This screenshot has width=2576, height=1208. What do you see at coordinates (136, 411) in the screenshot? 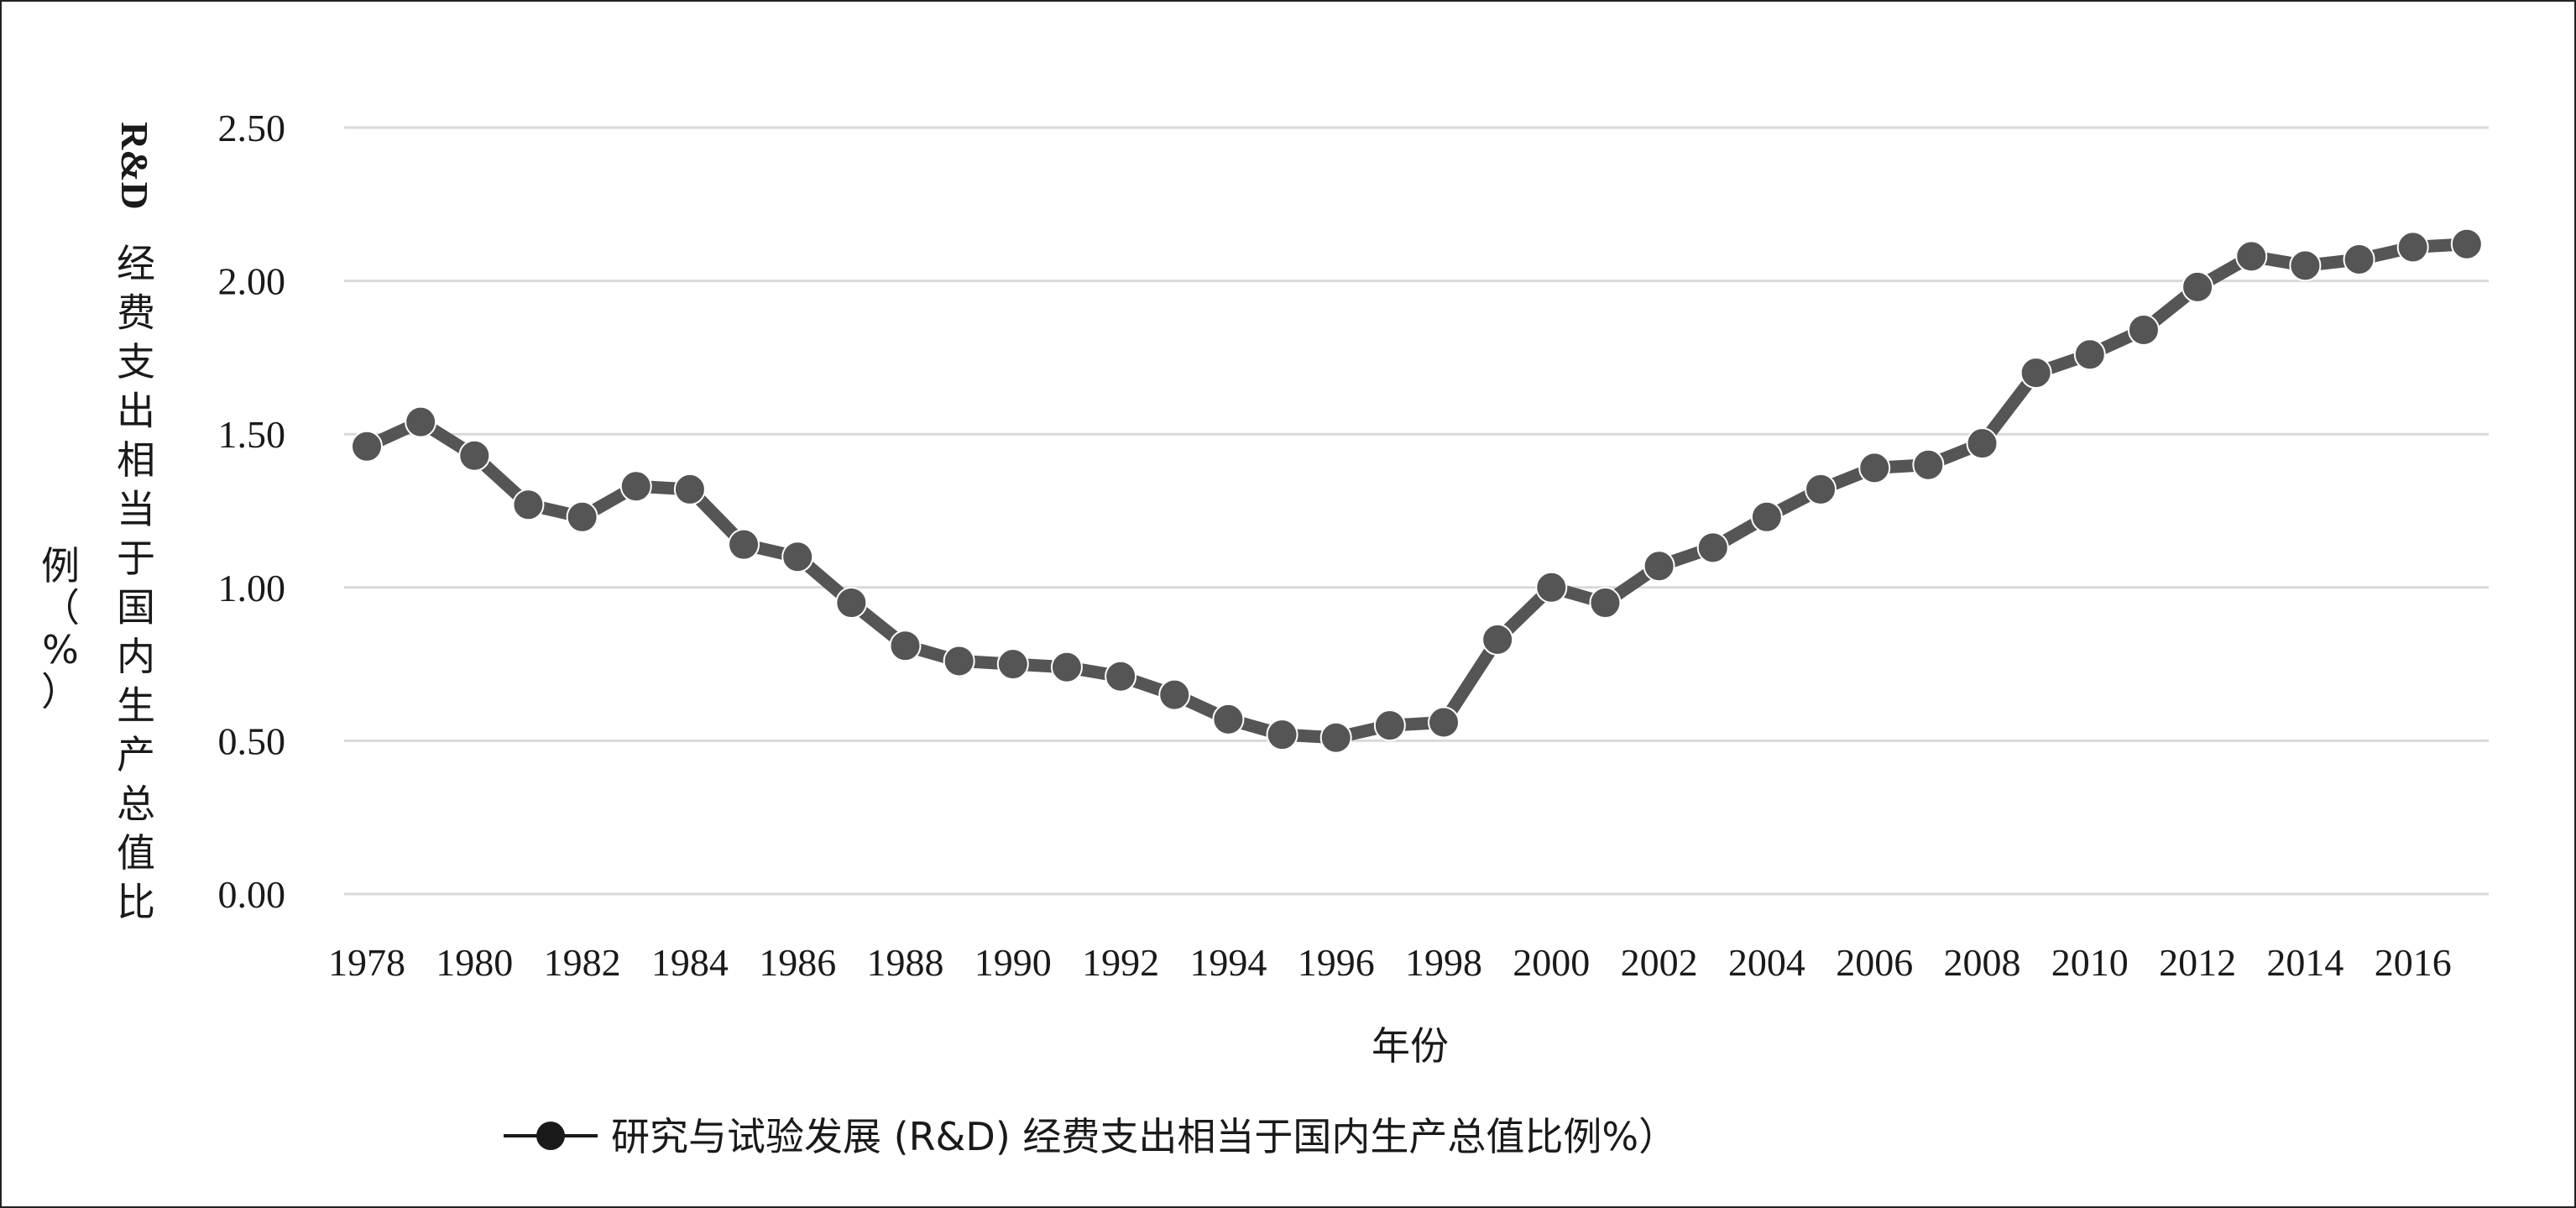
I see `y-axis-label-char: 出` at bounding box center [136, 411].